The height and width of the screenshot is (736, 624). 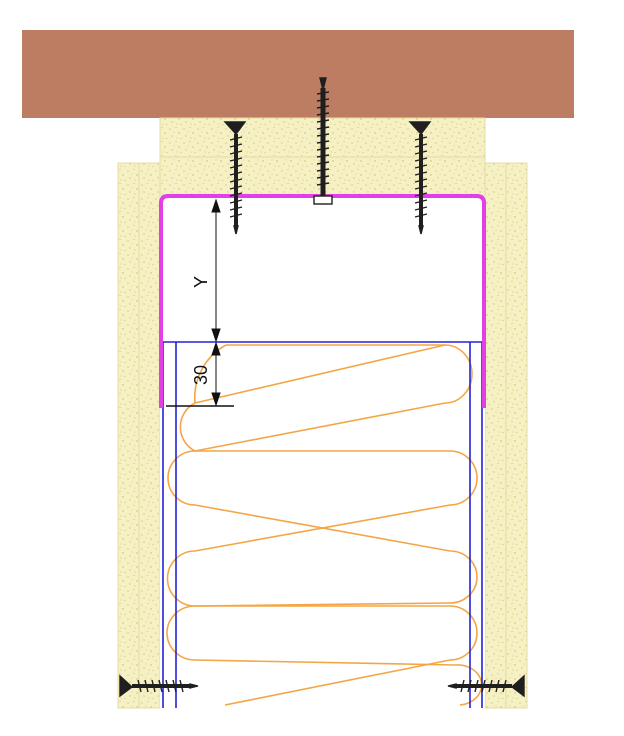 What do you see at coordinates (235, 178) in the screenshot?
I see `screw-left-vertical` at bounding box center [235, 178].